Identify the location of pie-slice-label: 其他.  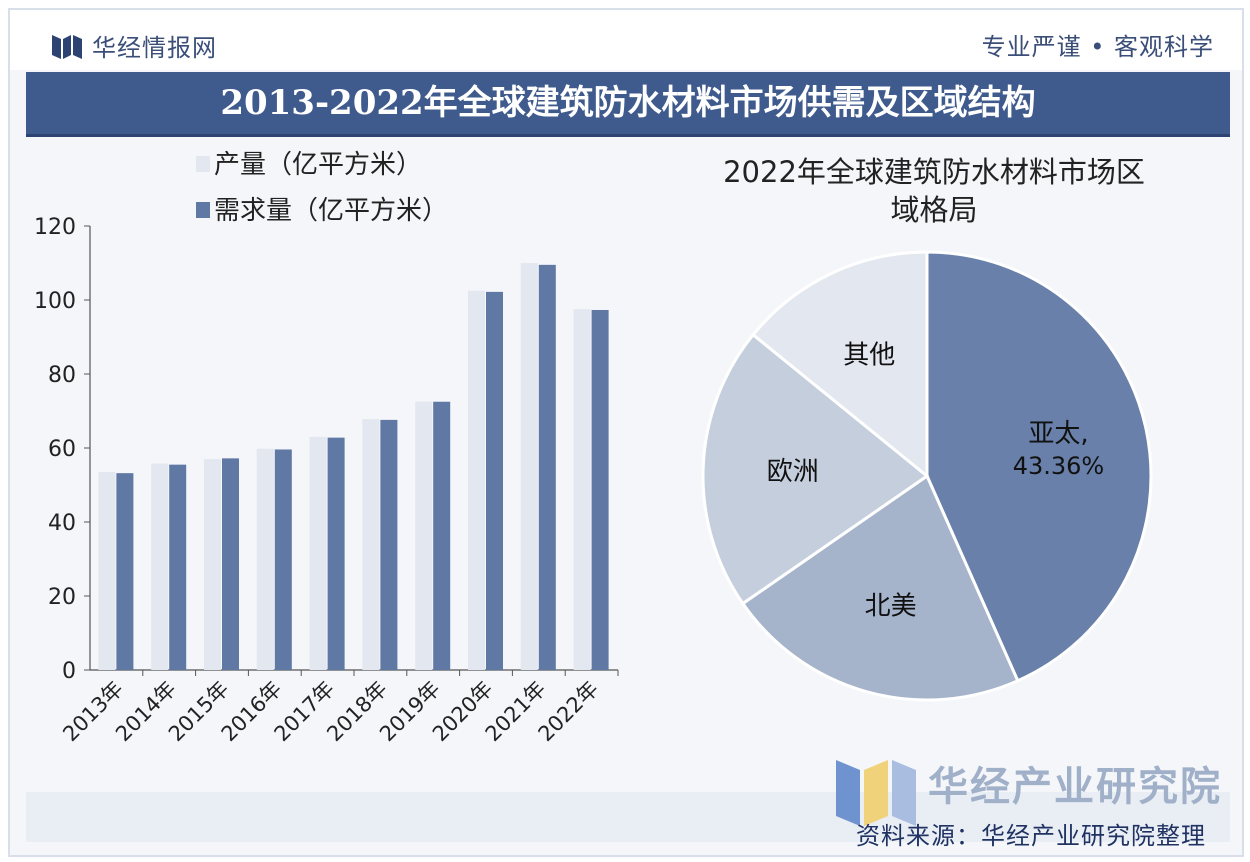
(869, 356).